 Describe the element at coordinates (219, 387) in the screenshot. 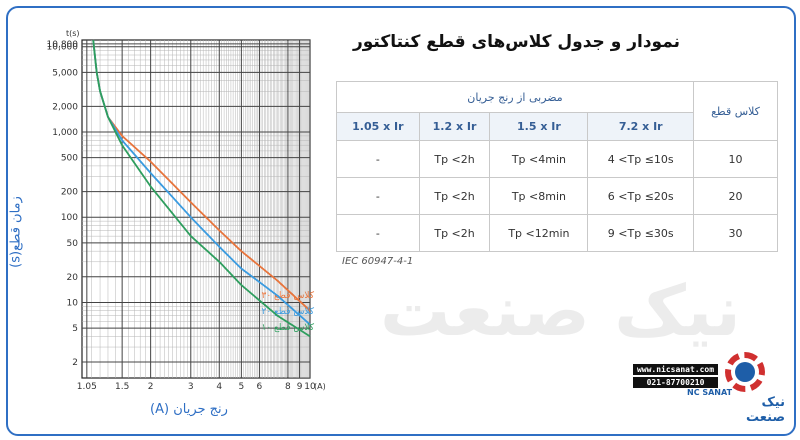

I see `x-tick-label: 4` at that location.